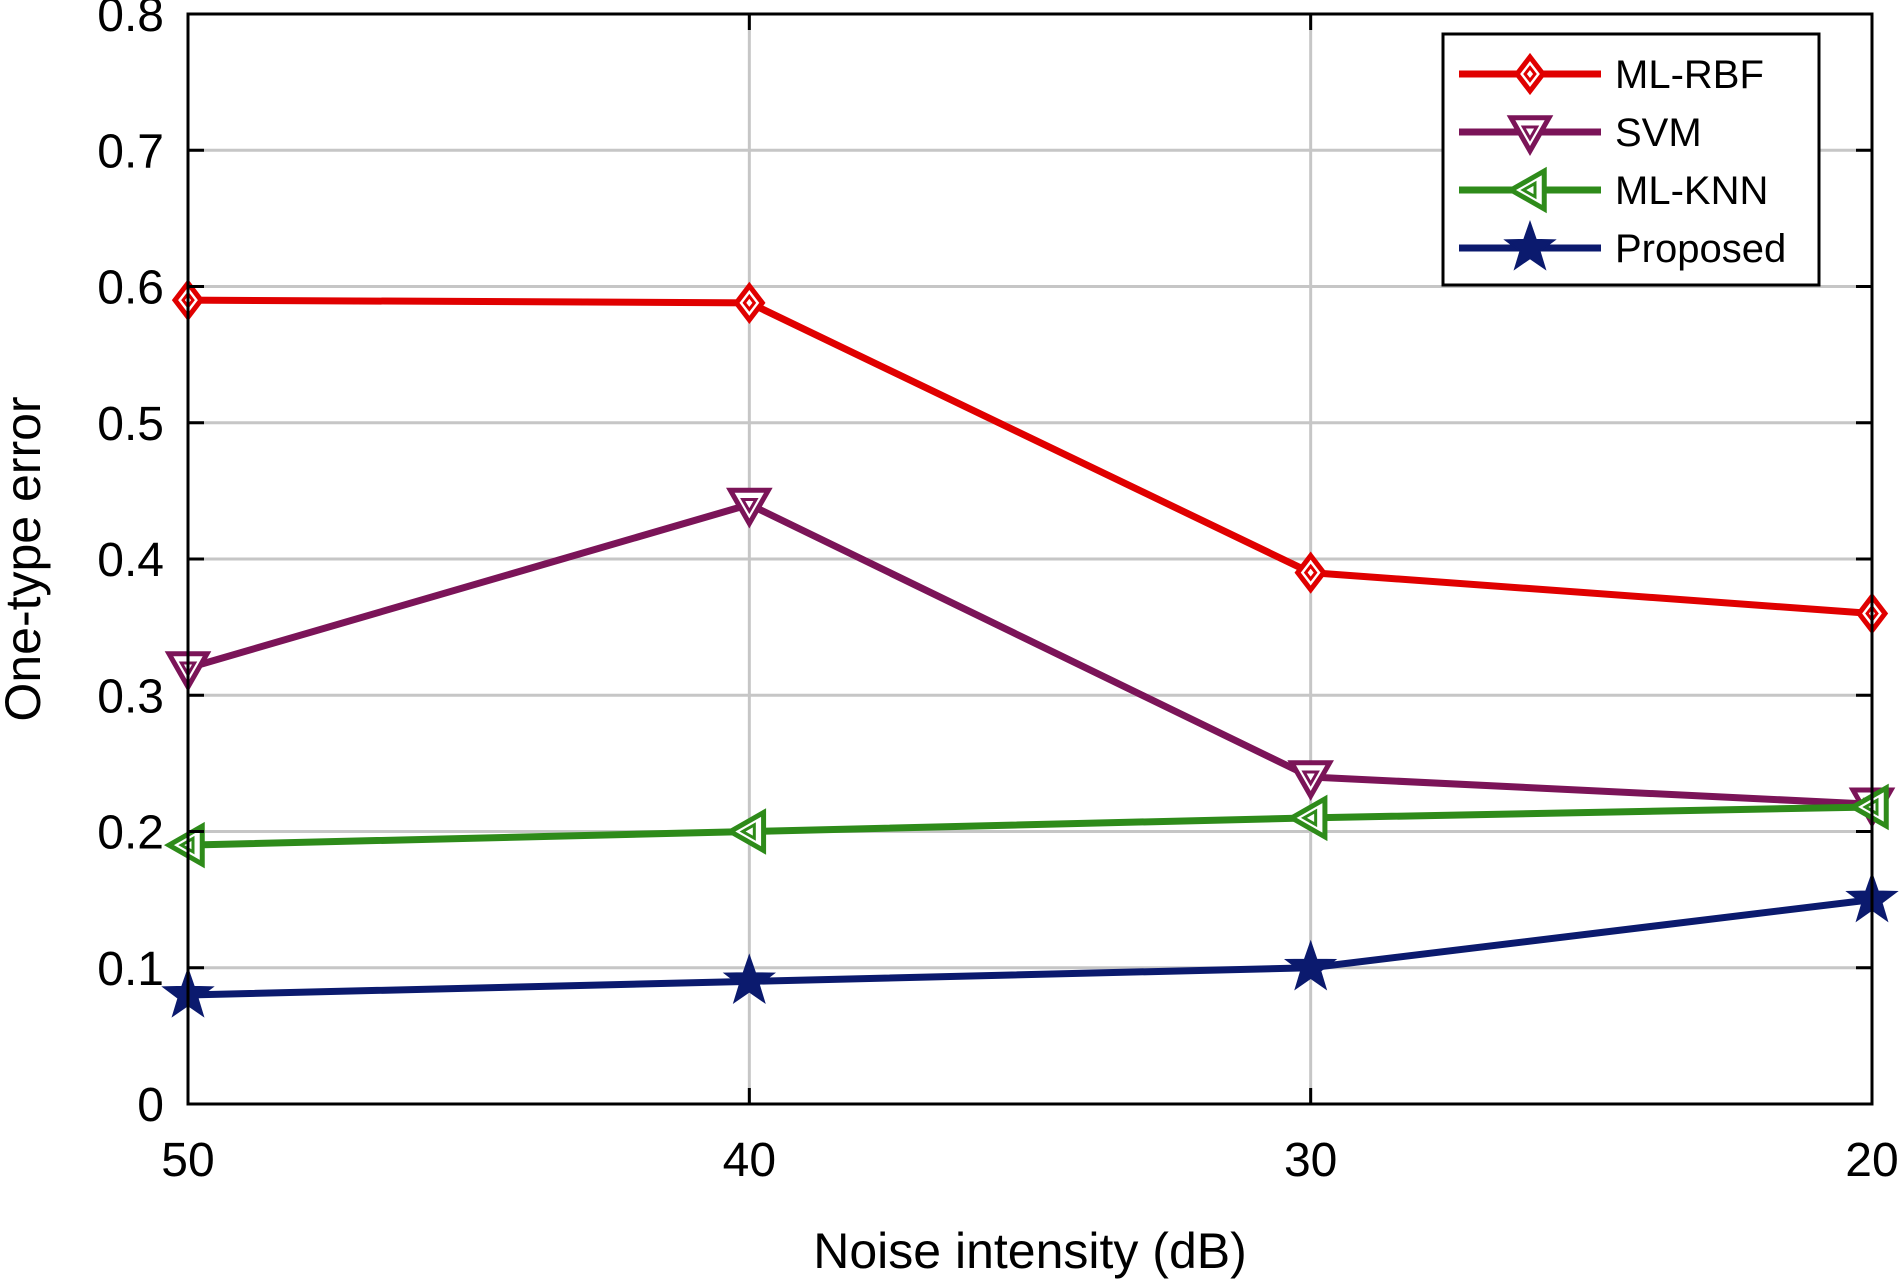 The height and width of the screenshot is (1286, 1900). Describe the element at coordinates (1631, 159) in the screenshot. I see `legend: ML-RBF SVM ML-KNN Proposed` at that location.